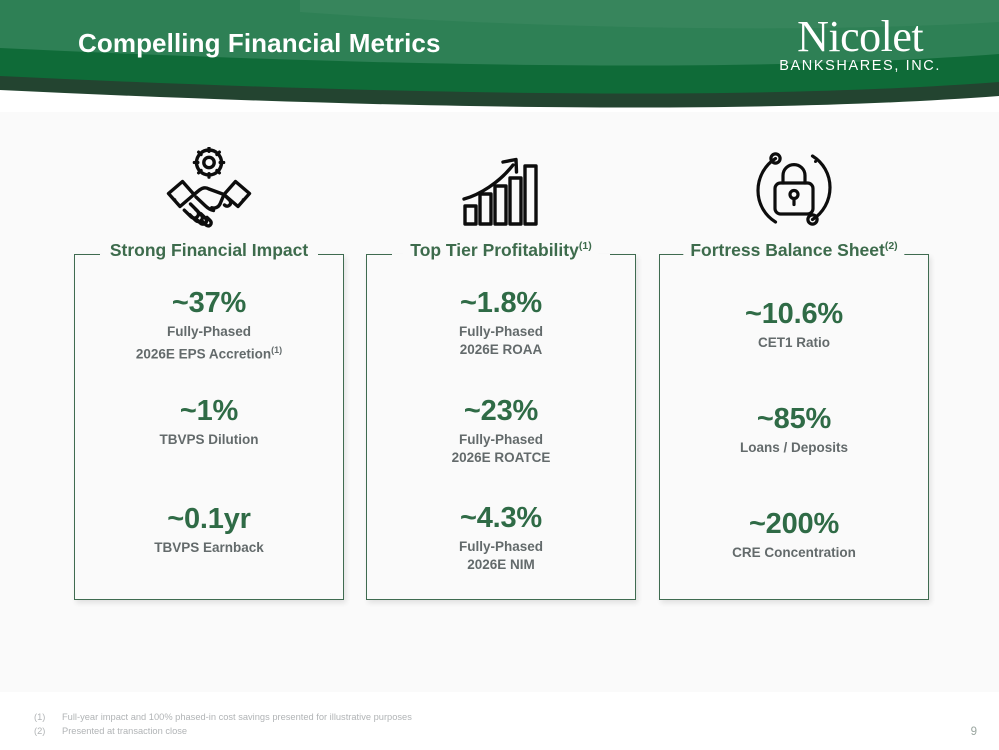  Describe the element at coordinates (794, 524) in the screenshot. I see `metric-value: ~200%` at that location.